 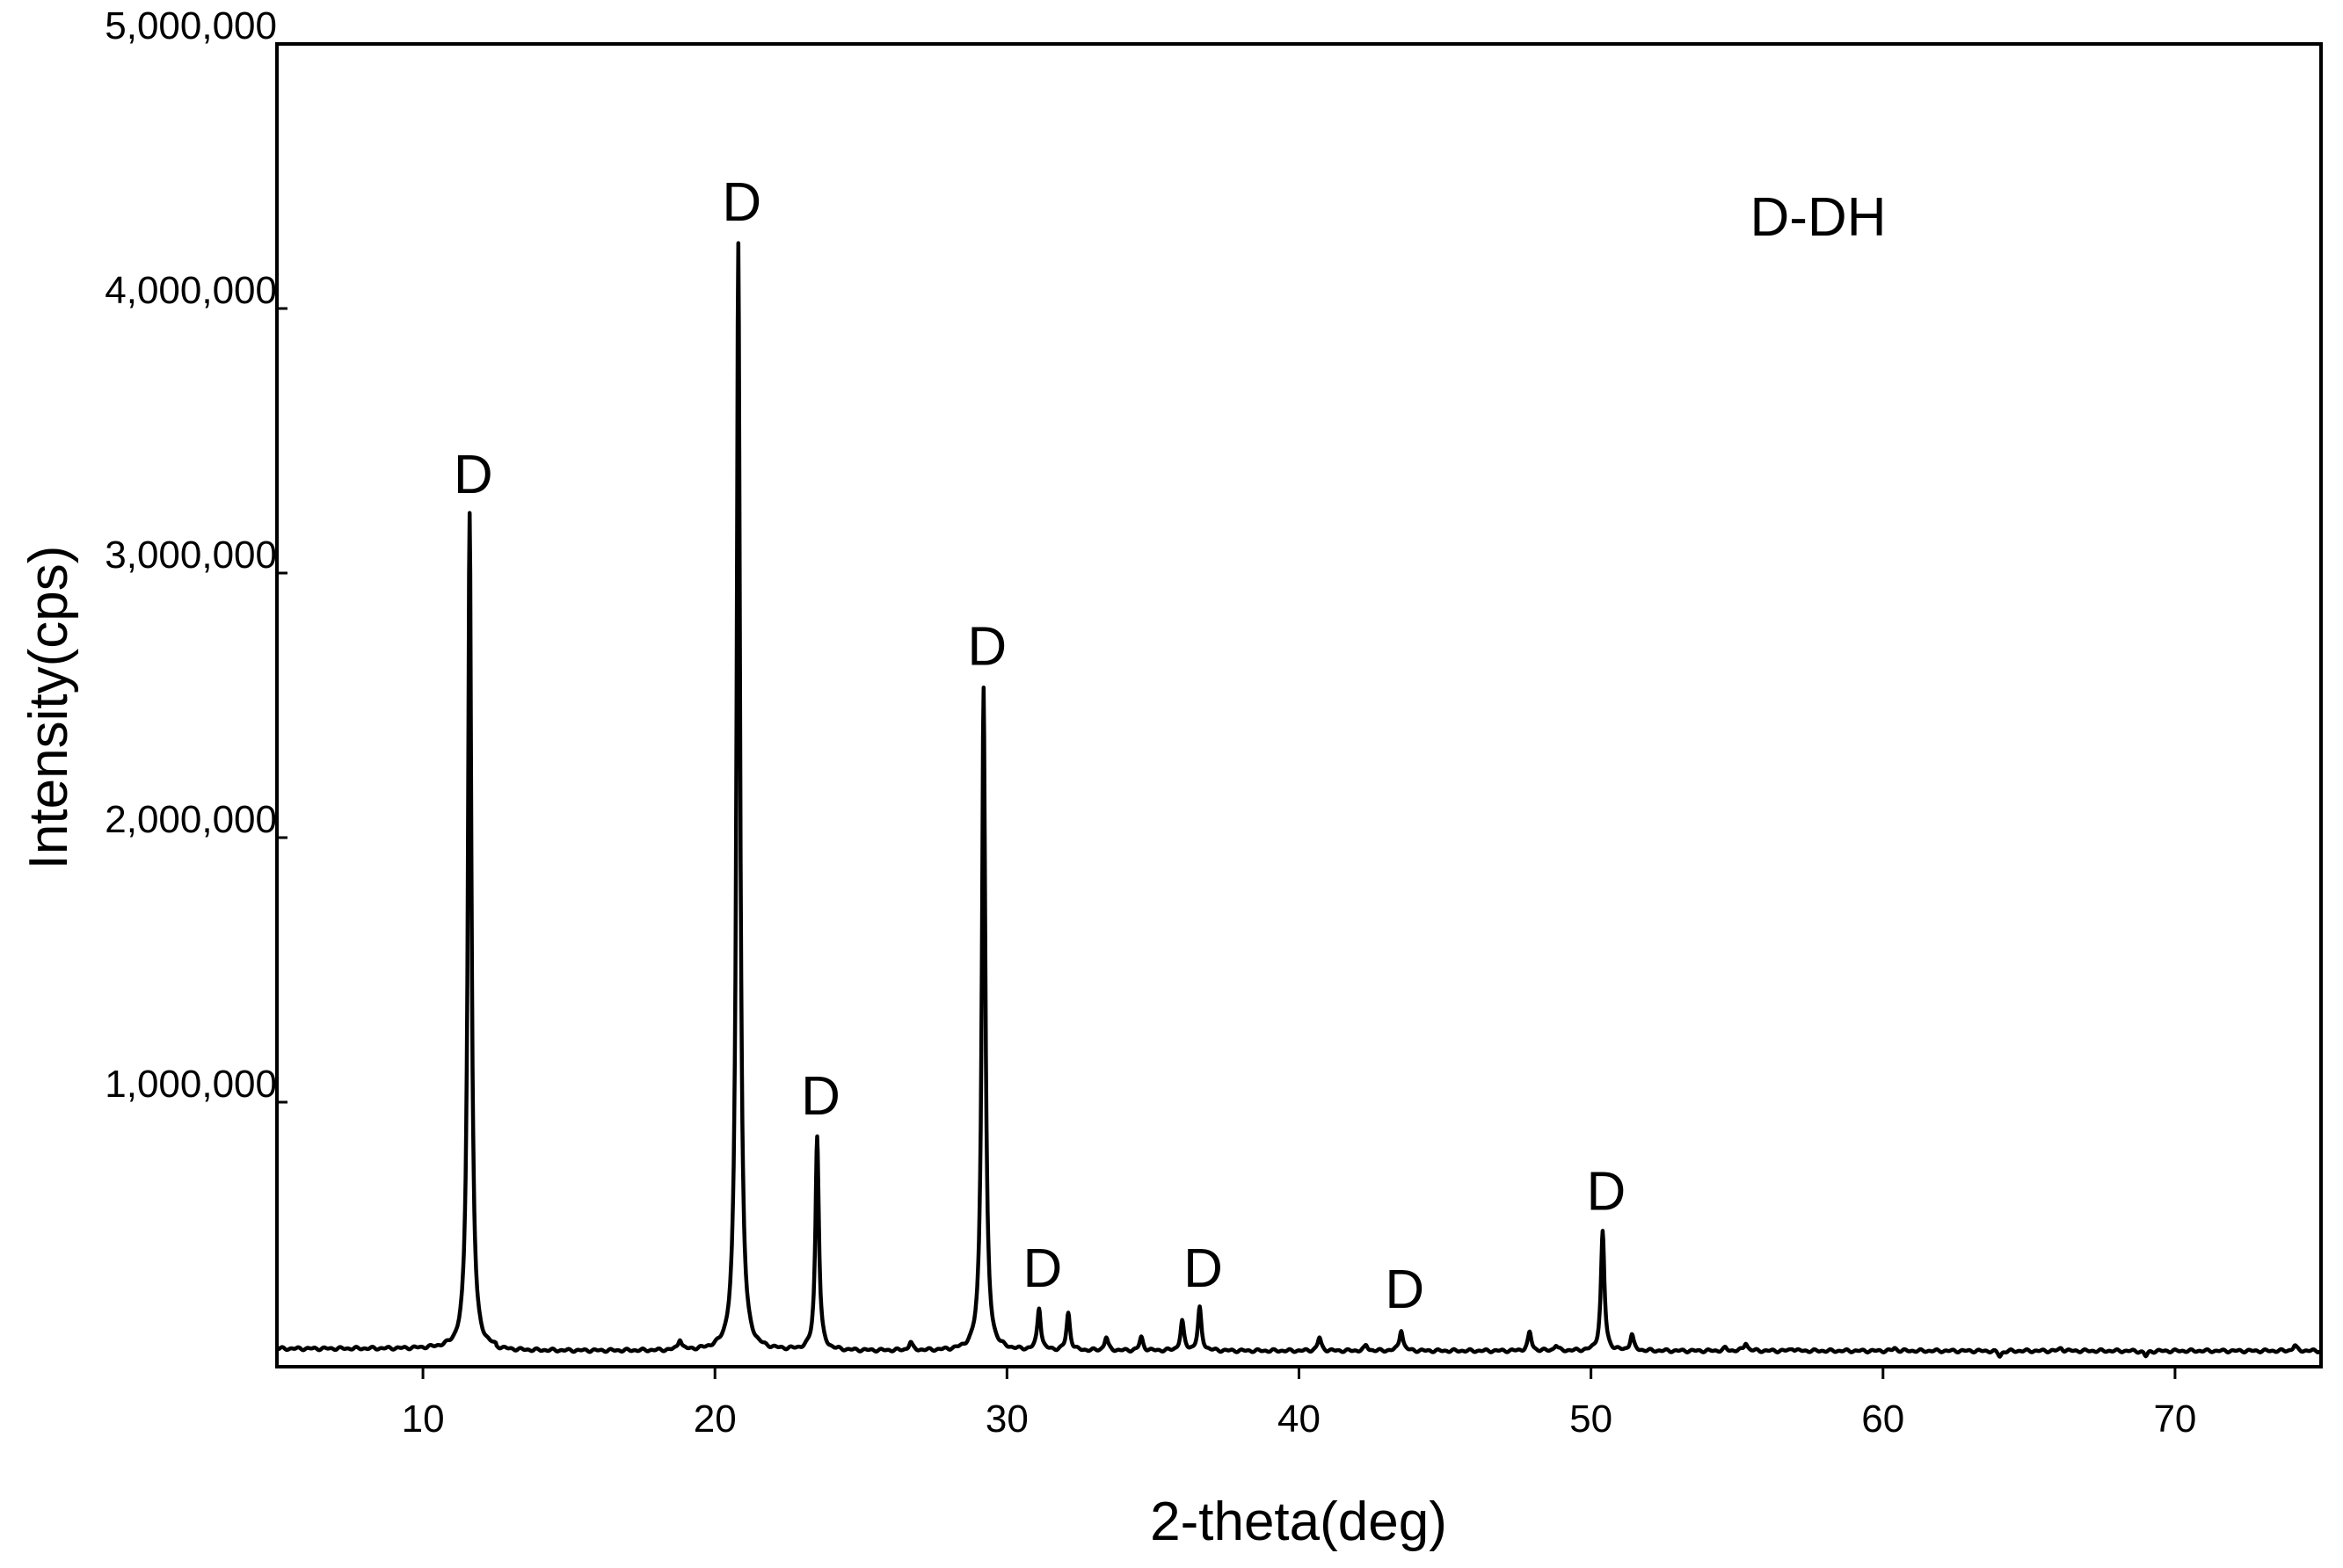 I want to click on sample-label: D-DH, so click(x=1818, y=217).